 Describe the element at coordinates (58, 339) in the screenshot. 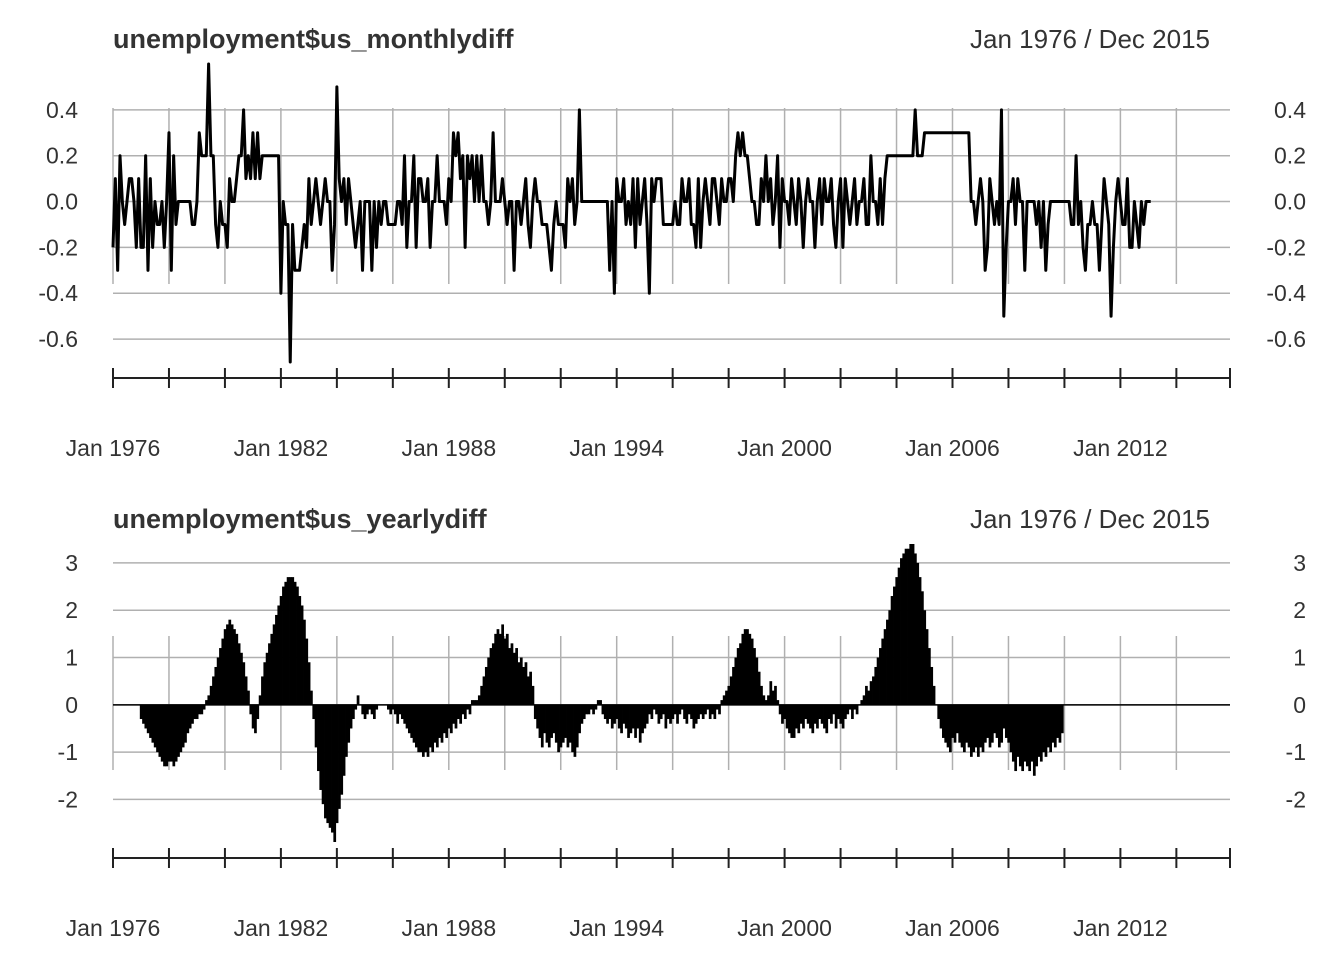

I see `y-tick-label-left: -0.6` at that location.